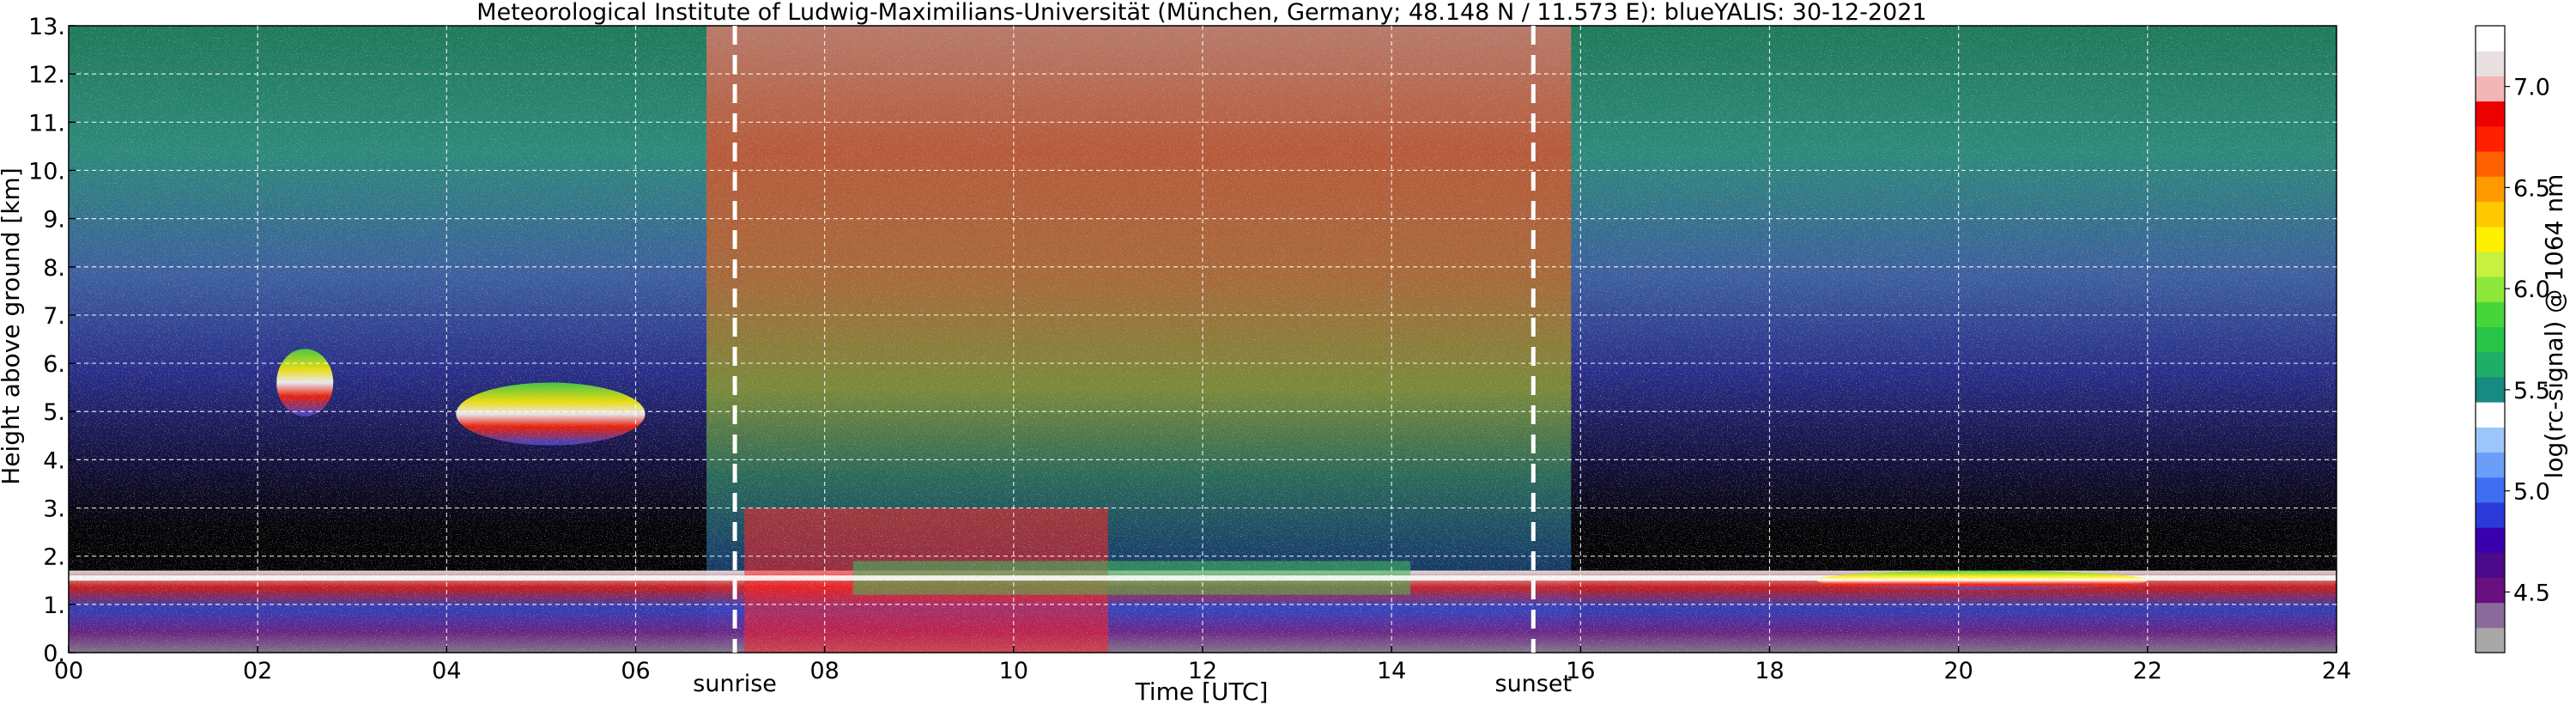 Image resolution: width=2576 pixels, height=711 pixels. What do you see at coordinates (257, 671) in the screenshot?
I see `x-tick-label: 02` at bounding box center [257, 671].